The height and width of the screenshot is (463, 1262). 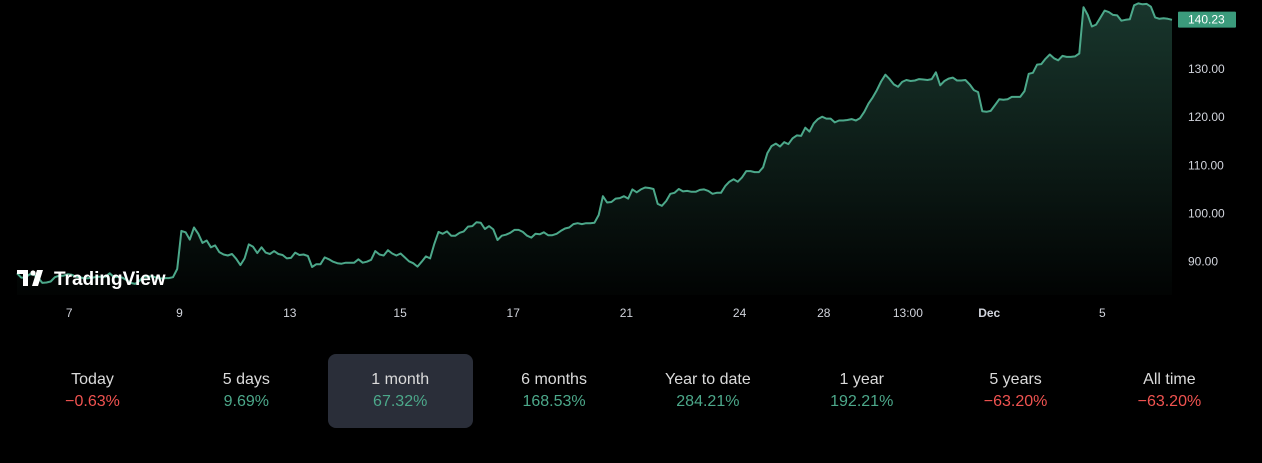 I want to click on x-tick-label: 24, so click(x=740, y=313).